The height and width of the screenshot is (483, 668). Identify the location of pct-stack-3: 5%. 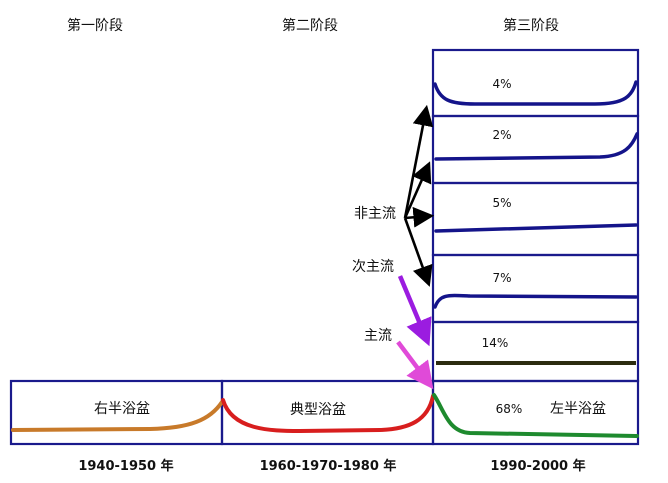
(501, 203).